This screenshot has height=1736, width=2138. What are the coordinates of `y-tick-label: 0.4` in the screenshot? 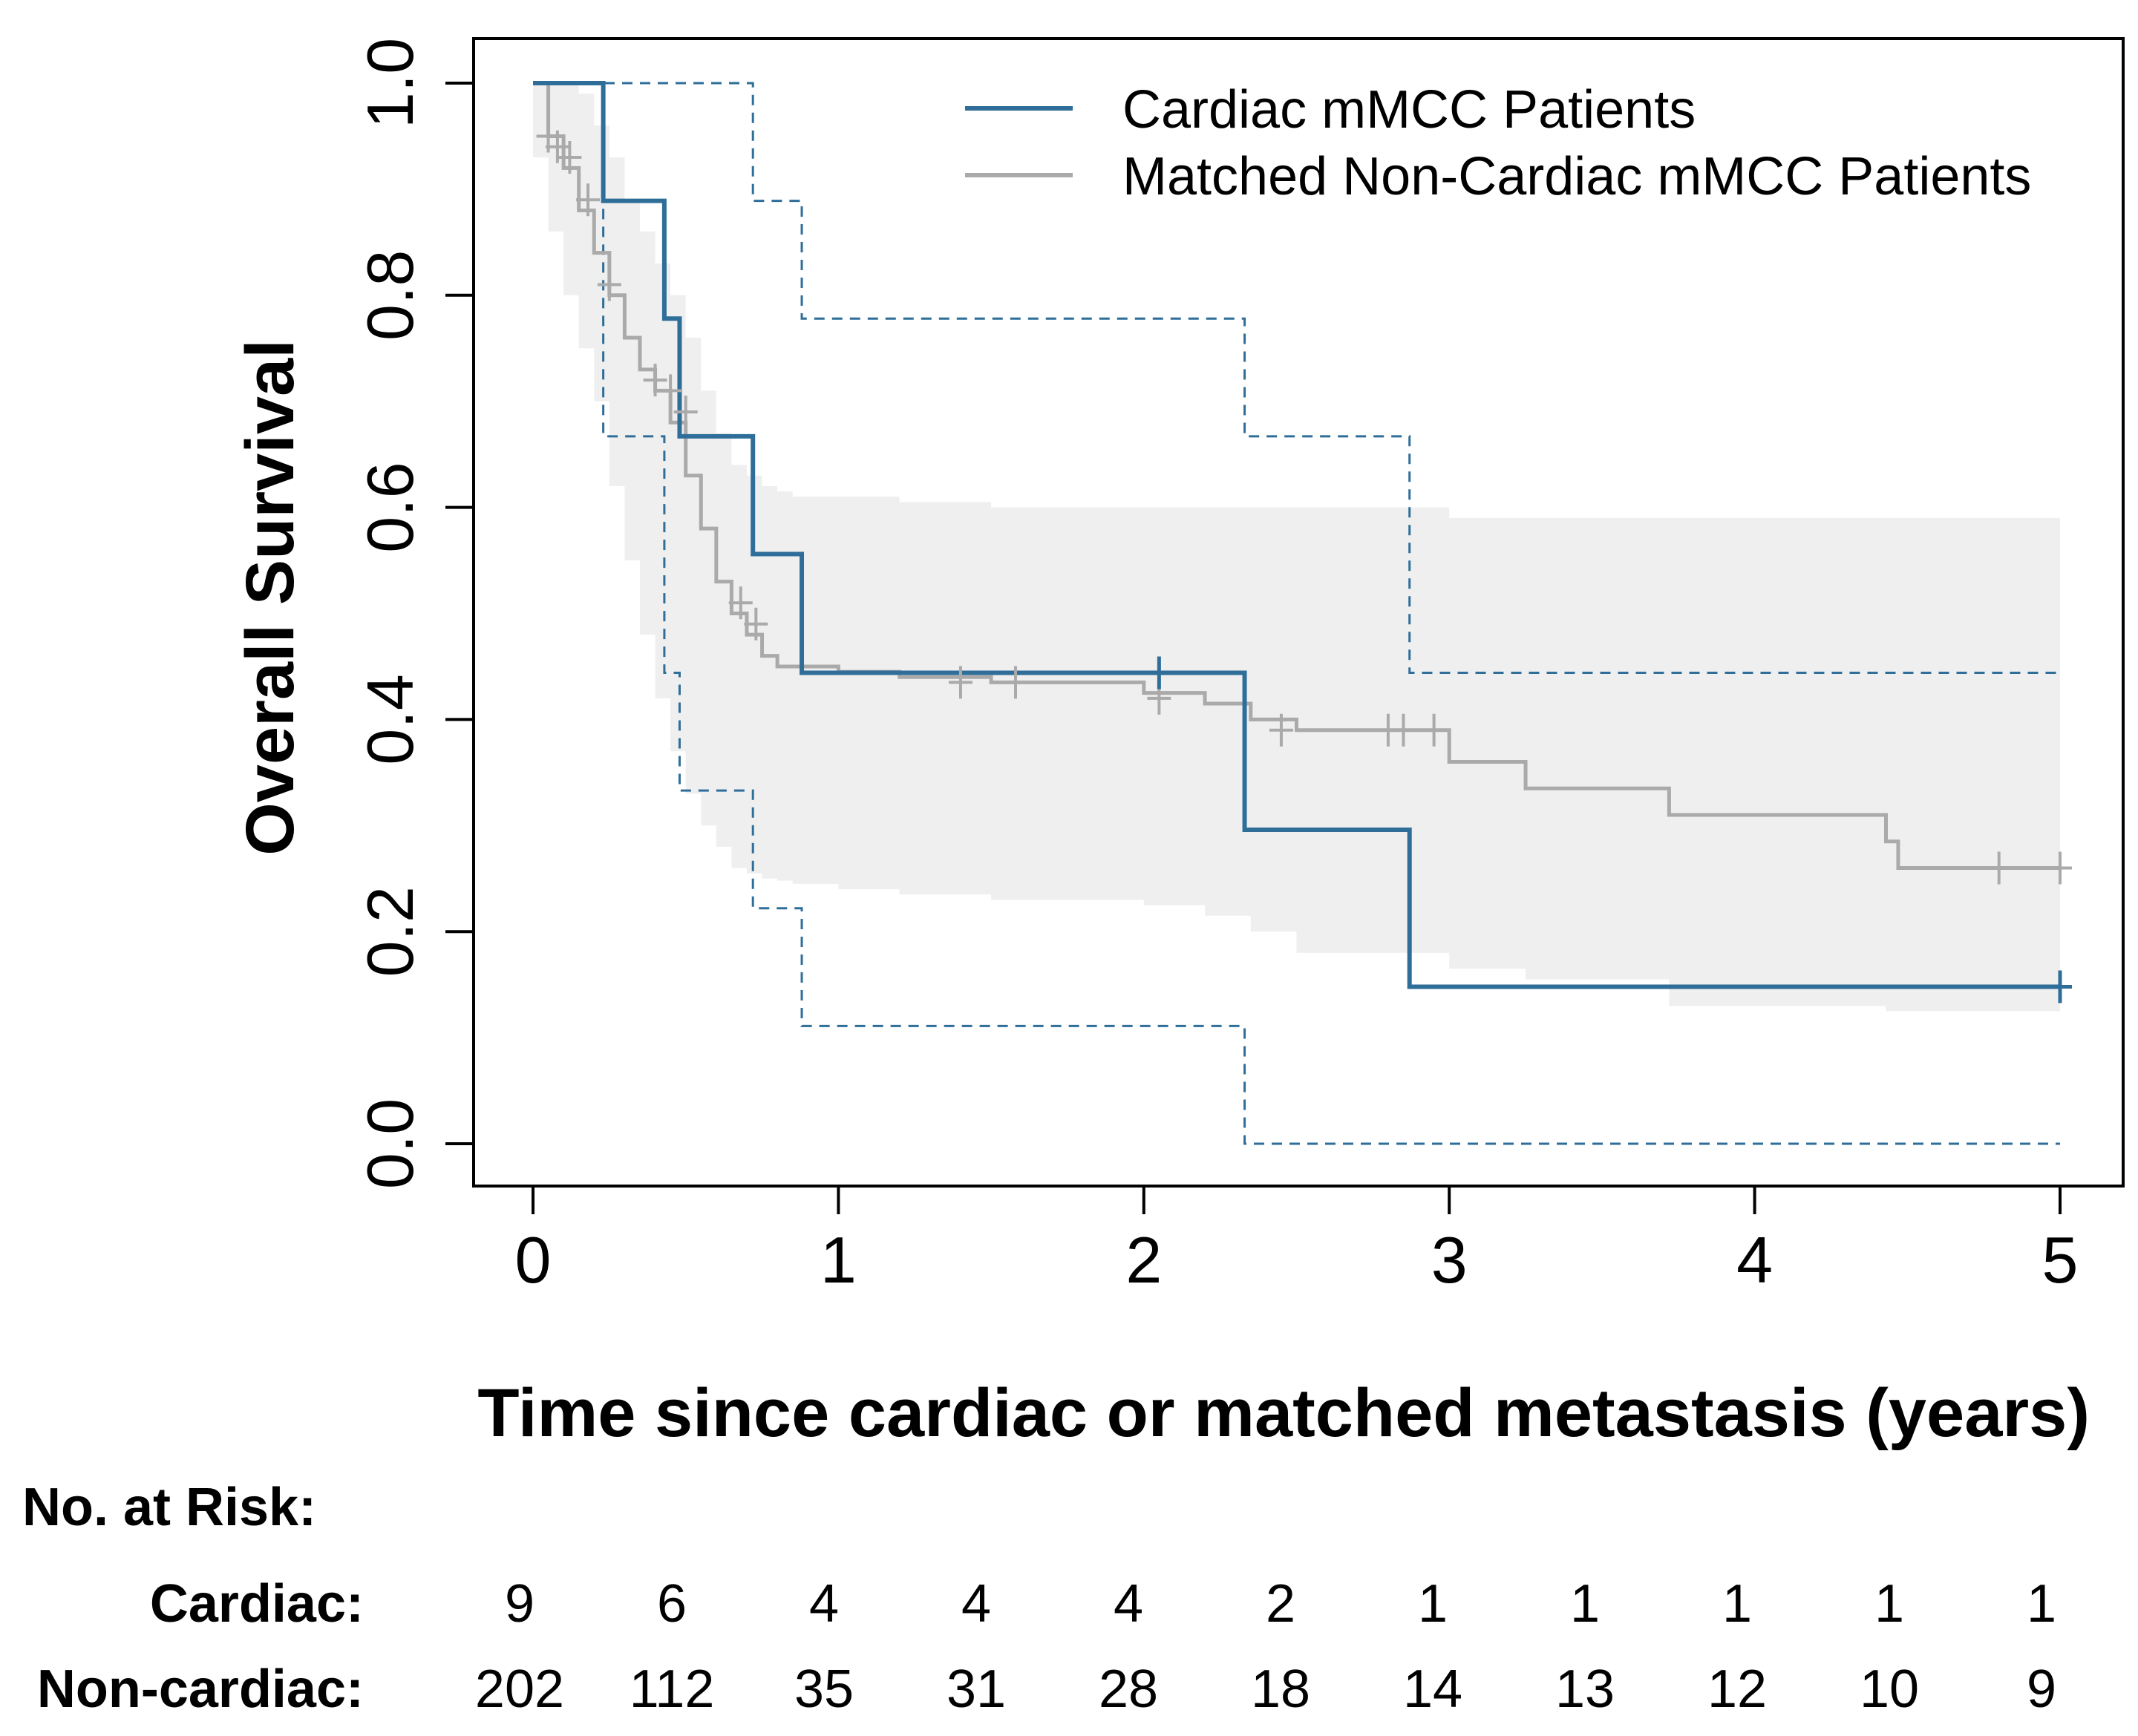 It's located at (390, 719).